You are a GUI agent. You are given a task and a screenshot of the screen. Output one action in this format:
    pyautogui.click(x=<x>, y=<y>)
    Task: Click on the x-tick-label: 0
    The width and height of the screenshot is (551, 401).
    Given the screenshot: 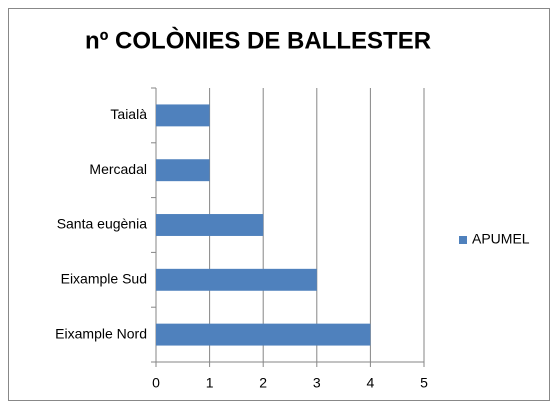 What is the action you would take?
    pyautogui.click(x=156, y=383)
    